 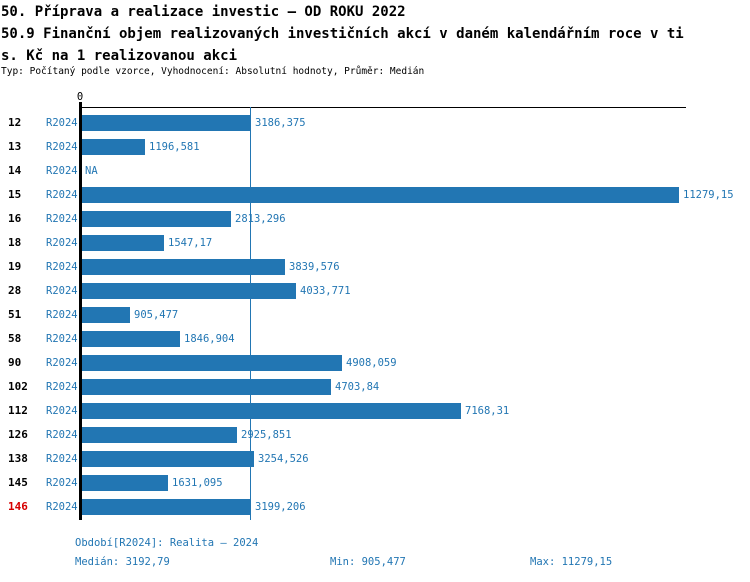 I want to click on row-category-label: 14, so click(x=15, y=170).